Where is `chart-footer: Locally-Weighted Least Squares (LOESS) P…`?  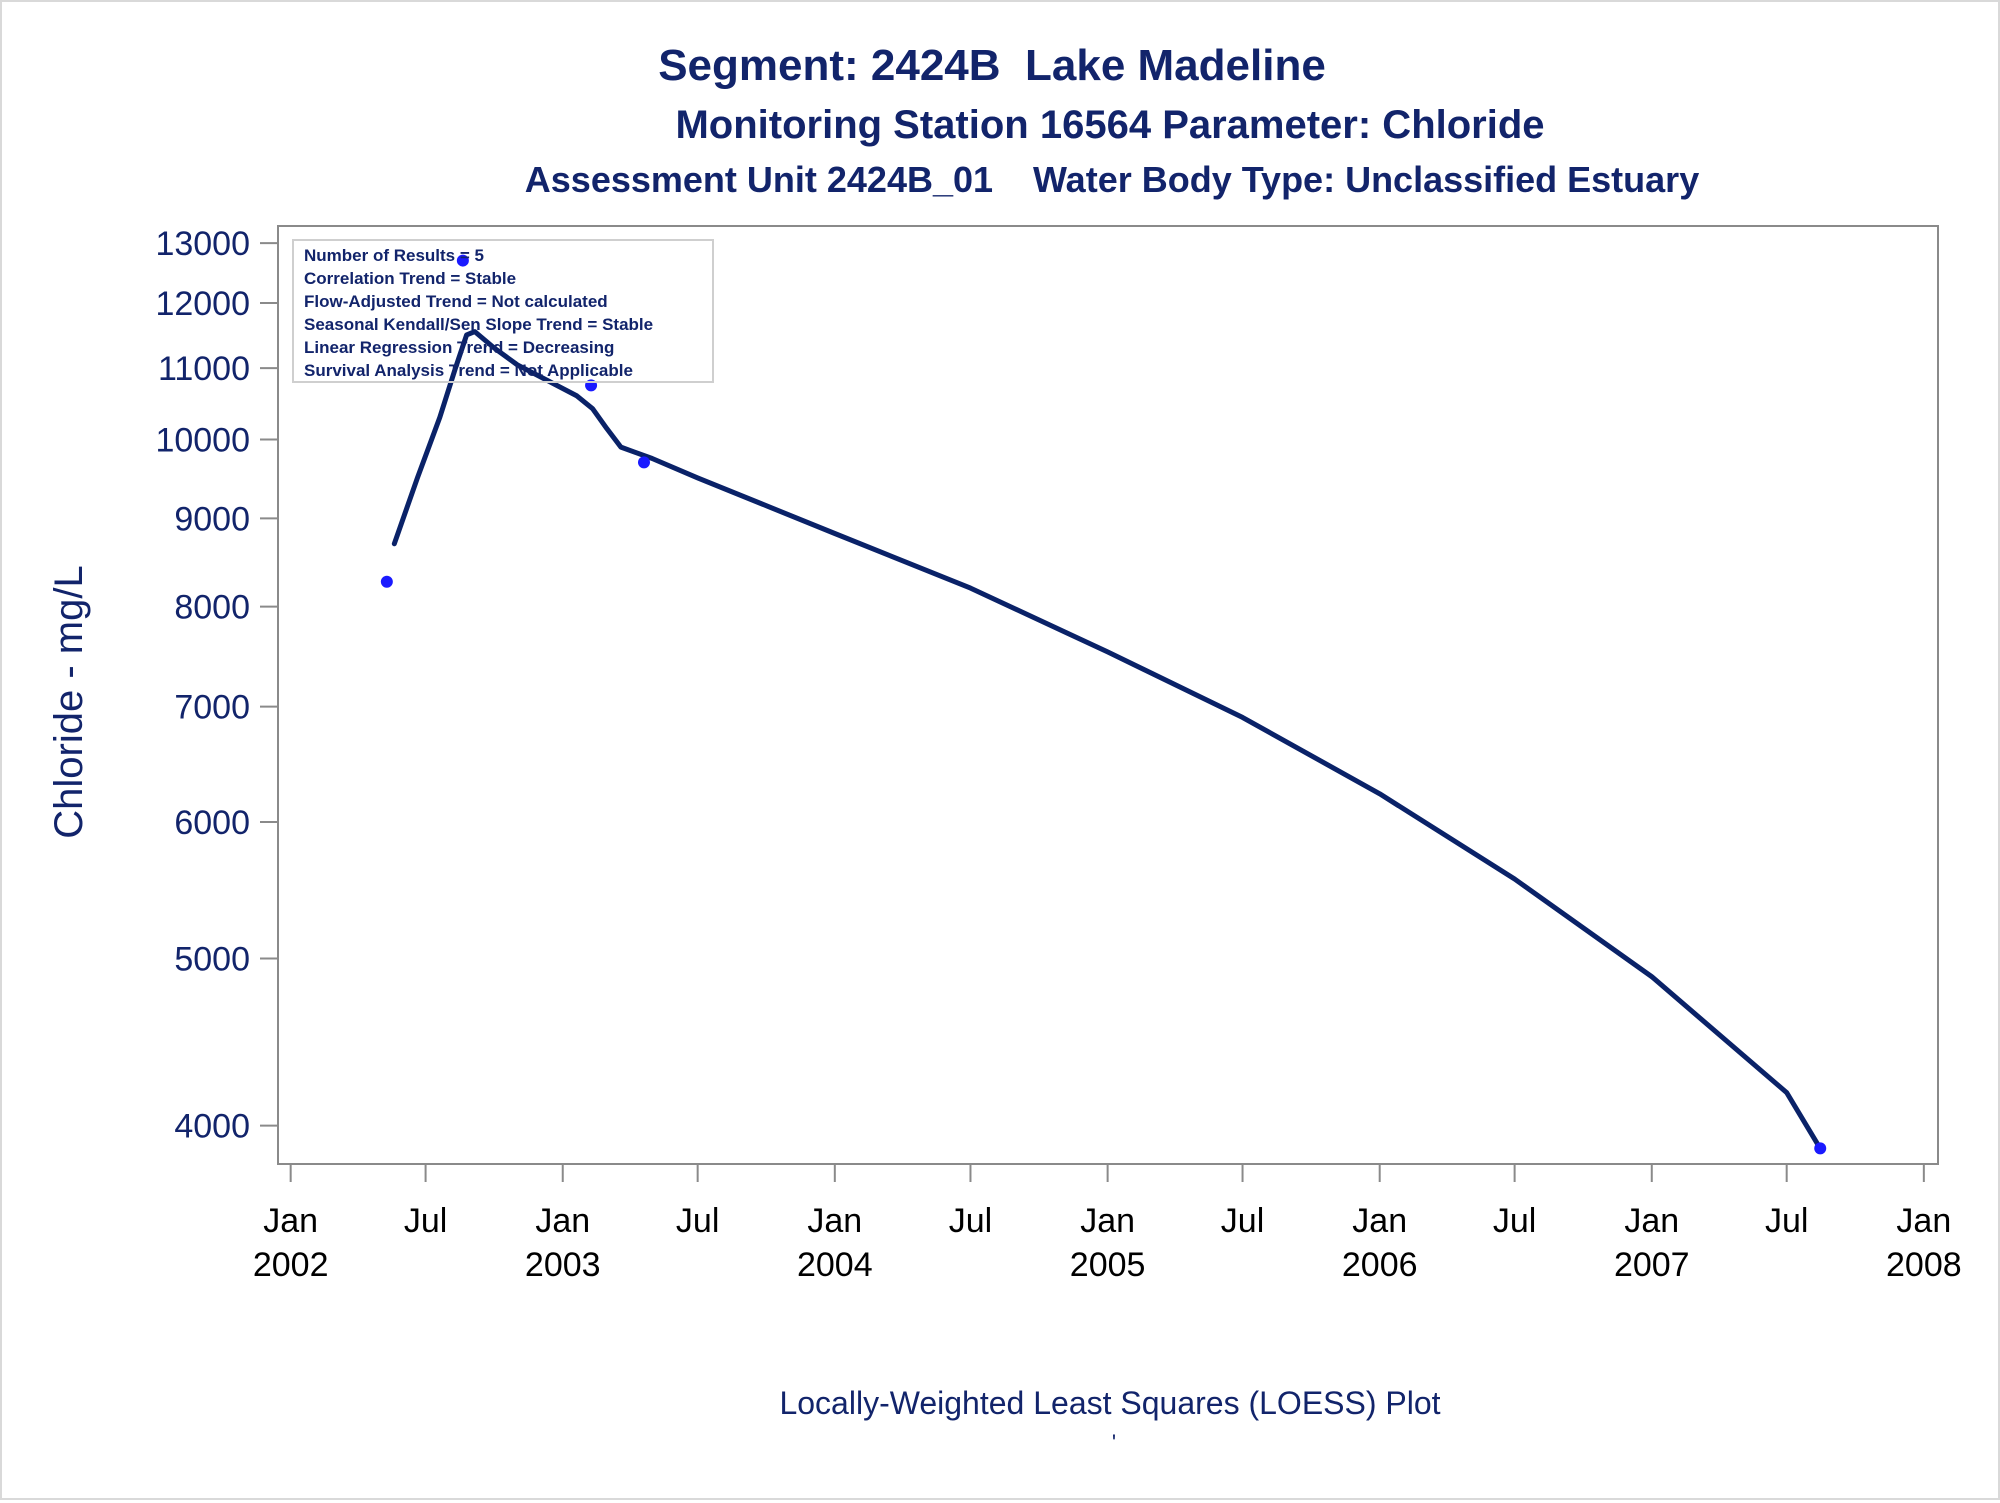
chart-footer: Locally-Weighted Least Squares (LOESS) P… is located at coordinates (1109, 1403).